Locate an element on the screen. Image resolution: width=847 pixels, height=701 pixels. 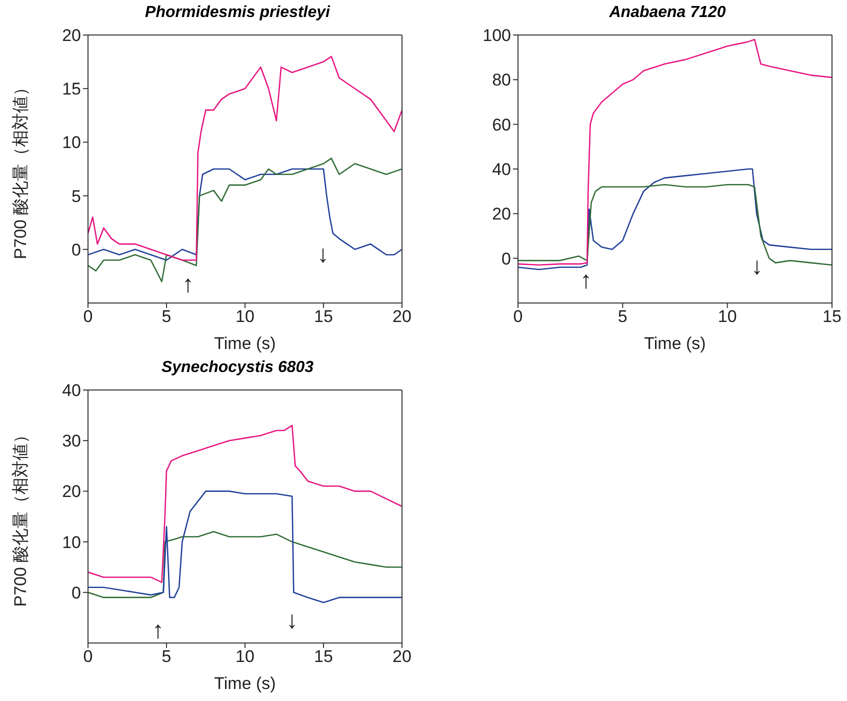
chart-title: Synechocystis 6803 is located at coordinates (237, 368).